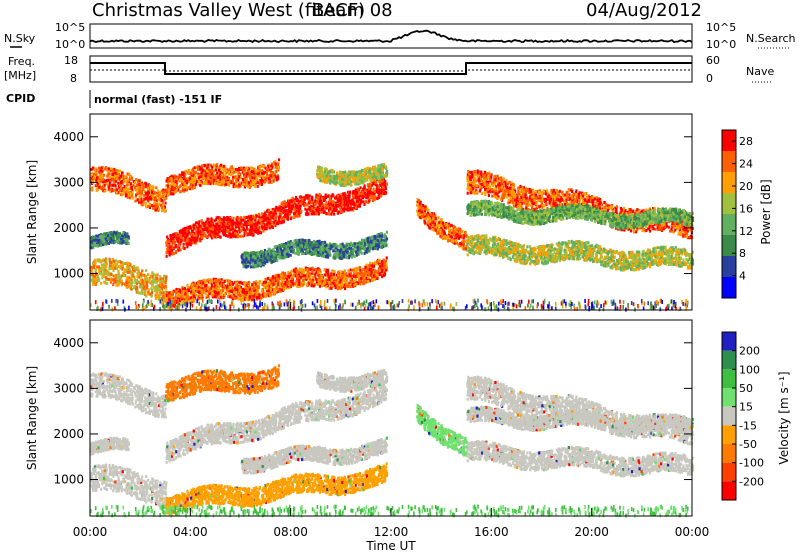  Describe the element at coordinates (71, 60) in the screenshot. I see `freq-top-tick: 18` at that location.